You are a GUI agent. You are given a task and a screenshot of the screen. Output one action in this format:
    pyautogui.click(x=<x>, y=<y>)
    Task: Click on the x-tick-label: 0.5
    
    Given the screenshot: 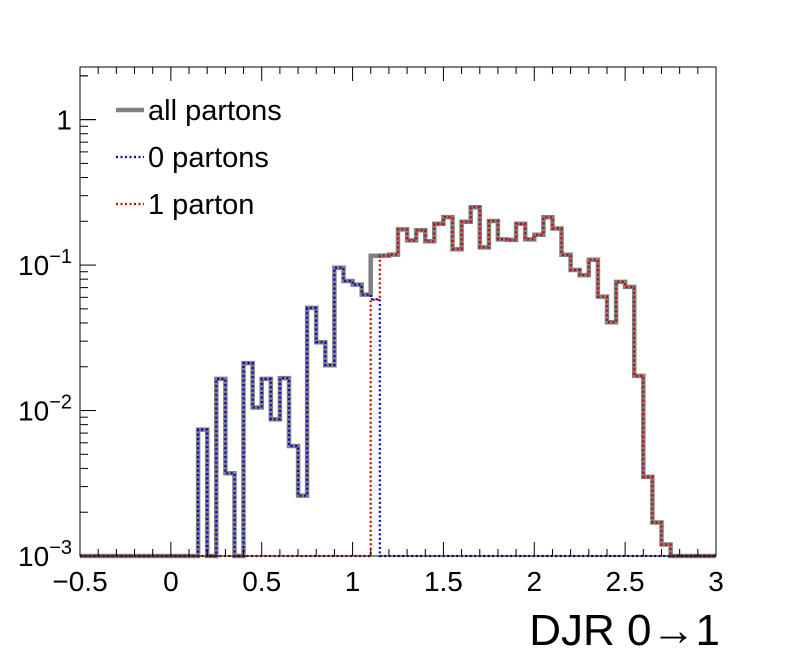 What is the action you would take?
    pyautogui.click(x=261, y=581)
    